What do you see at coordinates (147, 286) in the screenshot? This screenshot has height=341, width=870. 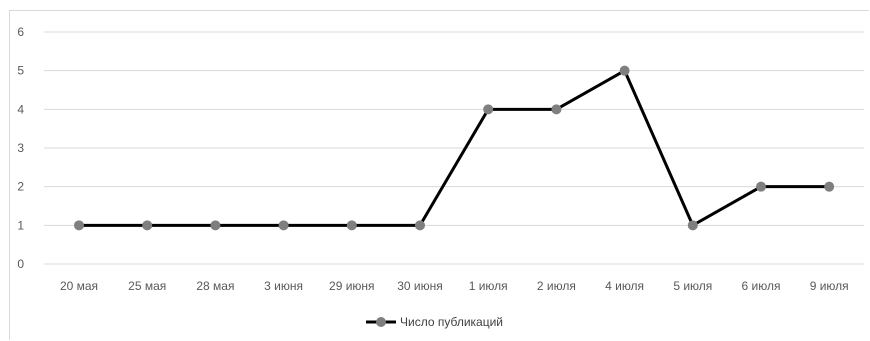 I see `x-tick-label: 25 мая` at bounding box center [147, 286].